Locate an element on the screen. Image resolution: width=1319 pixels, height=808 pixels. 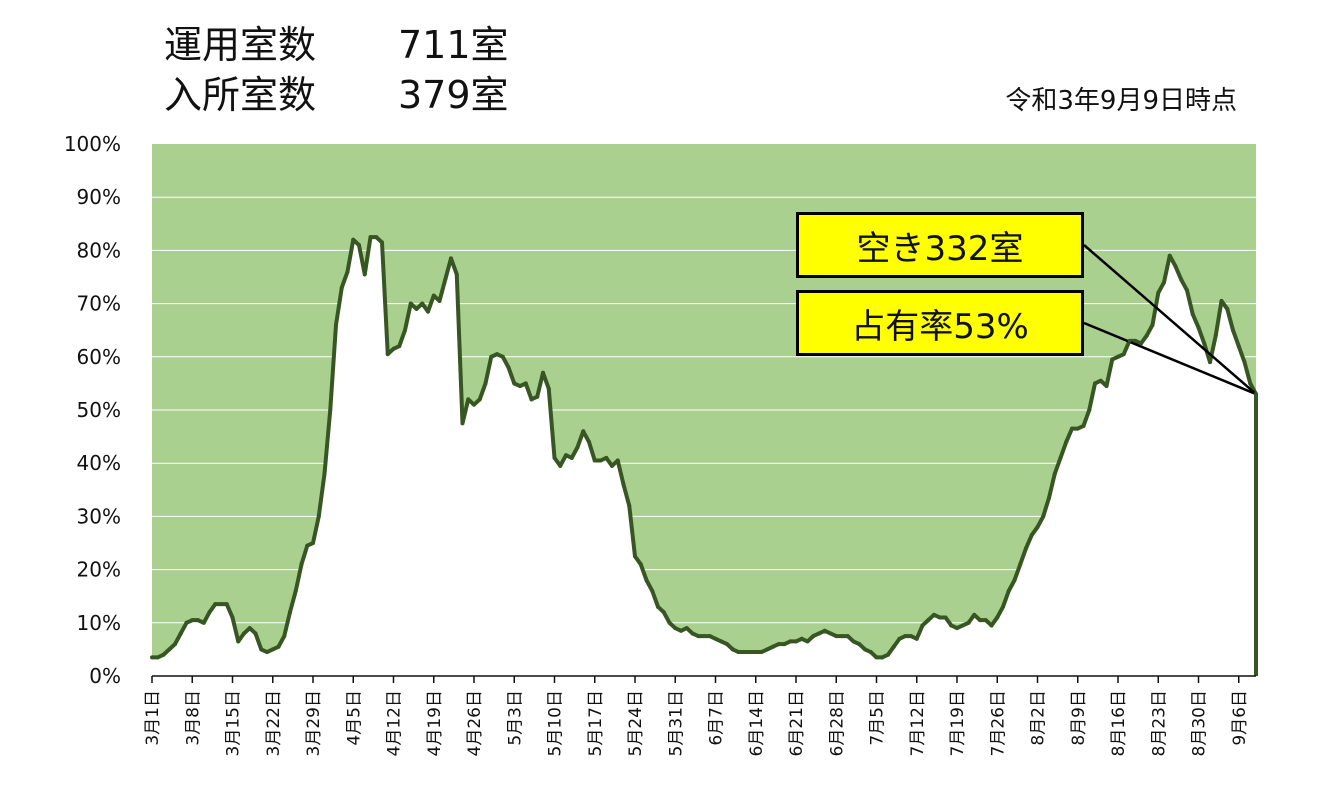
y-axis: 0% 10% 20% 30% 40% 50% 60% 70% 80% 90% 100% is located at coordinates (92, 410).